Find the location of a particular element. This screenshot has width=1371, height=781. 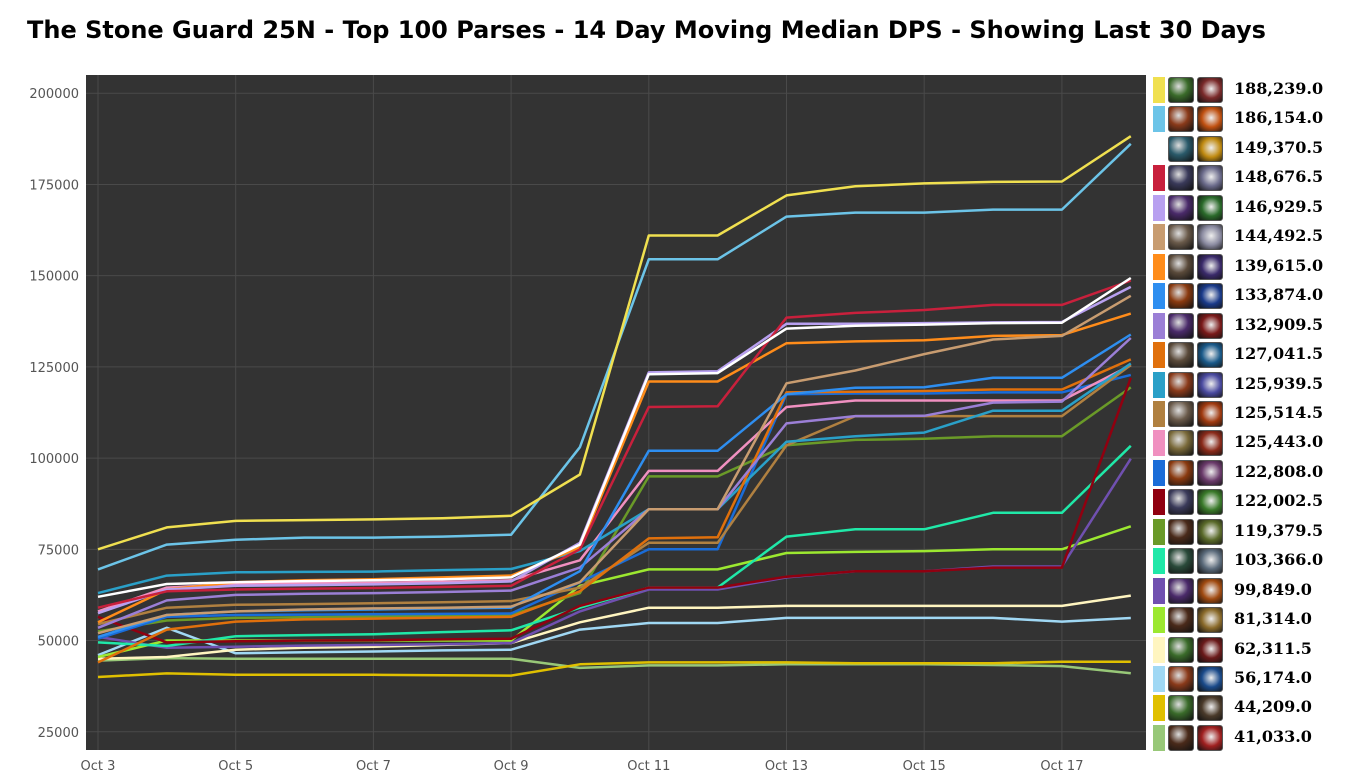

death-knight-icon is located at coordinates (1181, 178).